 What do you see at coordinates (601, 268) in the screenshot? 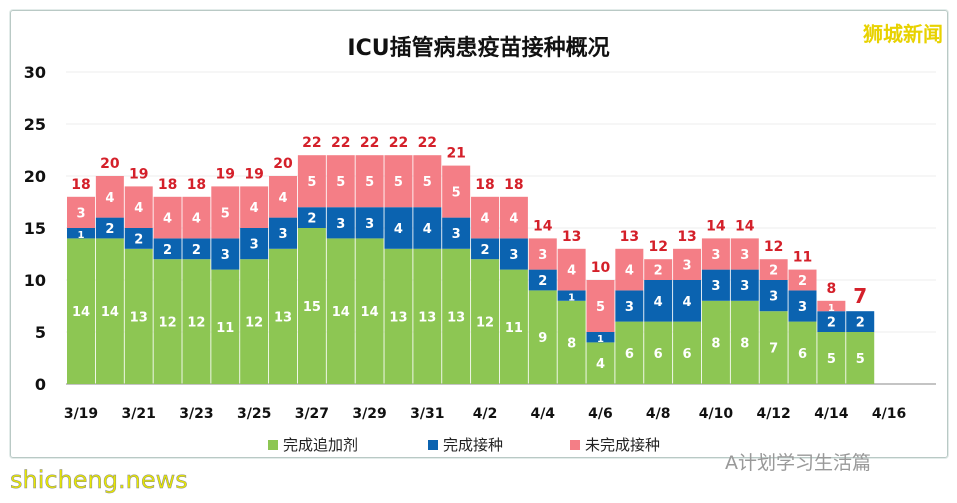
I see `total-label: 10` at bounding box center [601, 268].